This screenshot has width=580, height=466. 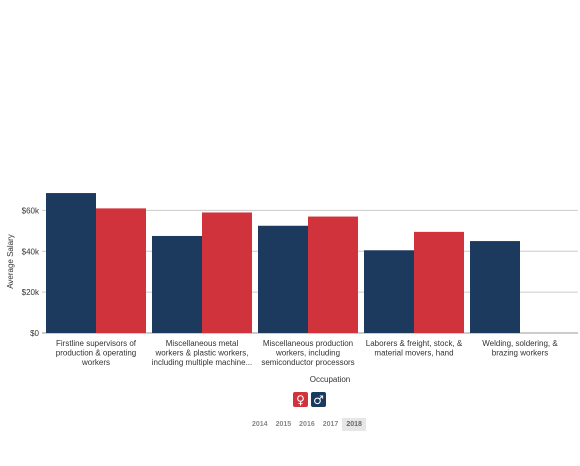 What do you see at coordinates (307, 353) in the screenshot?
I see `x-category-label: workers, including` at bounding box center [307, 353].